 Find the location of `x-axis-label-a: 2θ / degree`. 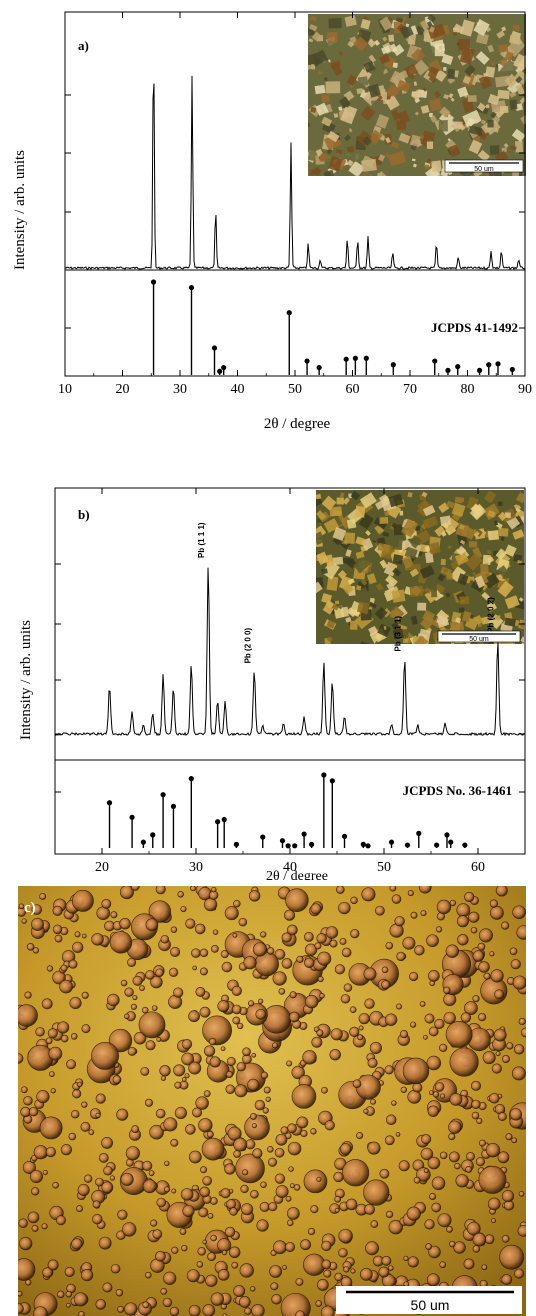

x-axis-label-a: 2θ / degree is located at coordinates (297, 424).